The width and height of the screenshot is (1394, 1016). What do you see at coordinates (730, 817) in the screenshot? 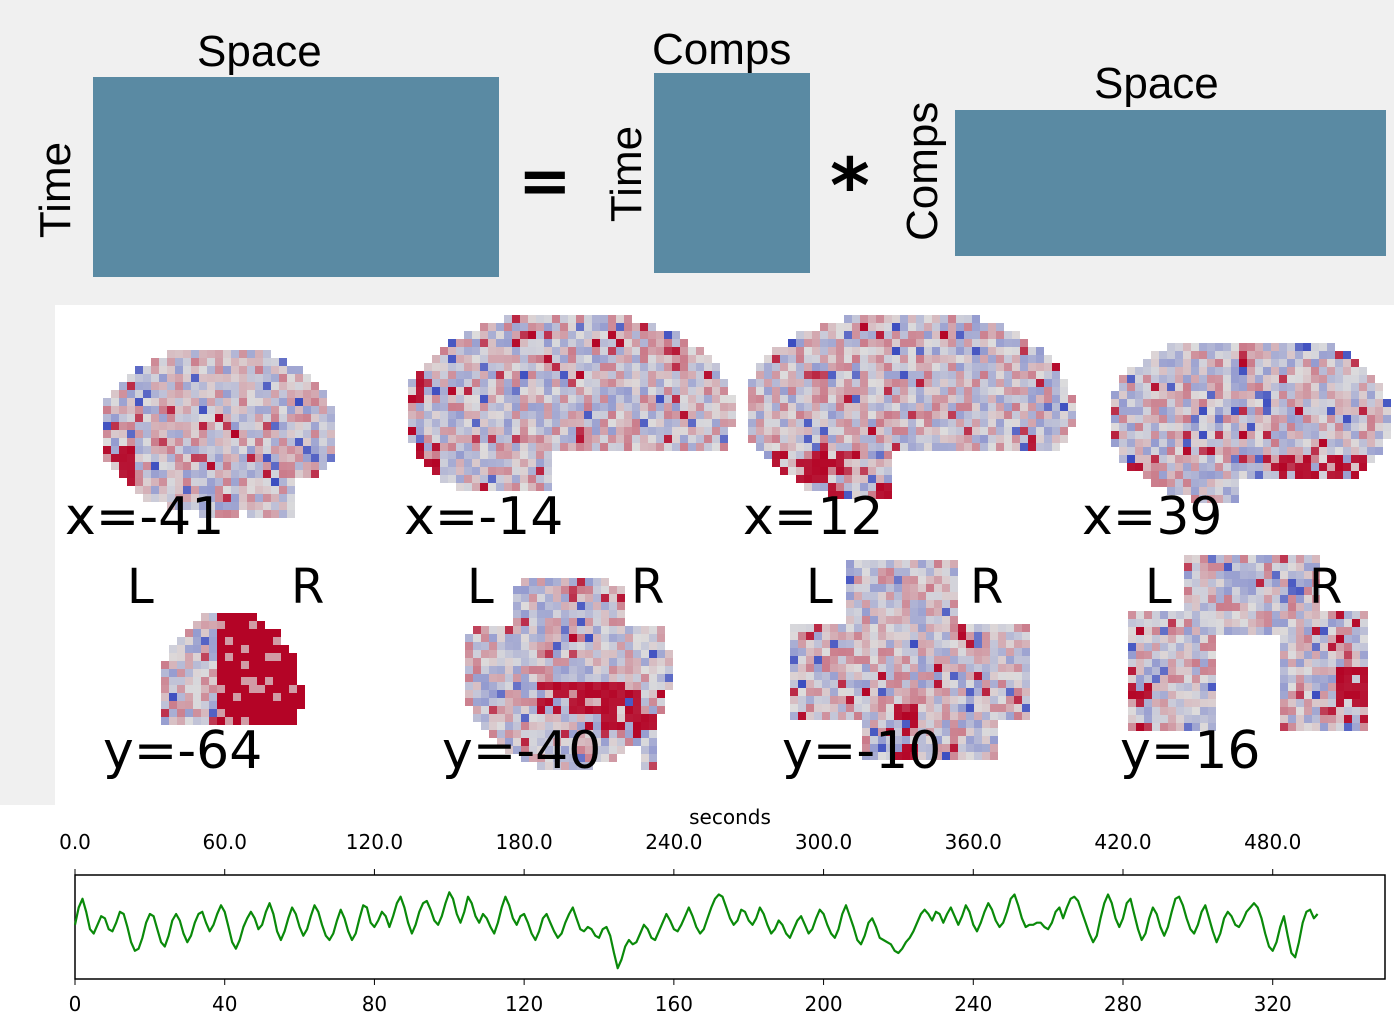
I see `top-axis-label: seconds` at bounding box center [730, 817].